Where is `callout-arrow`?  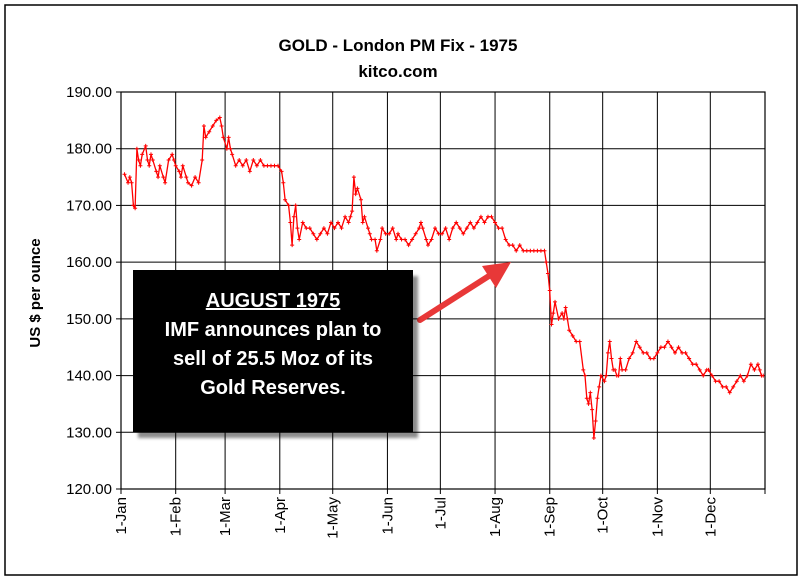 callout-arrow is located at coordinates (464, 292).